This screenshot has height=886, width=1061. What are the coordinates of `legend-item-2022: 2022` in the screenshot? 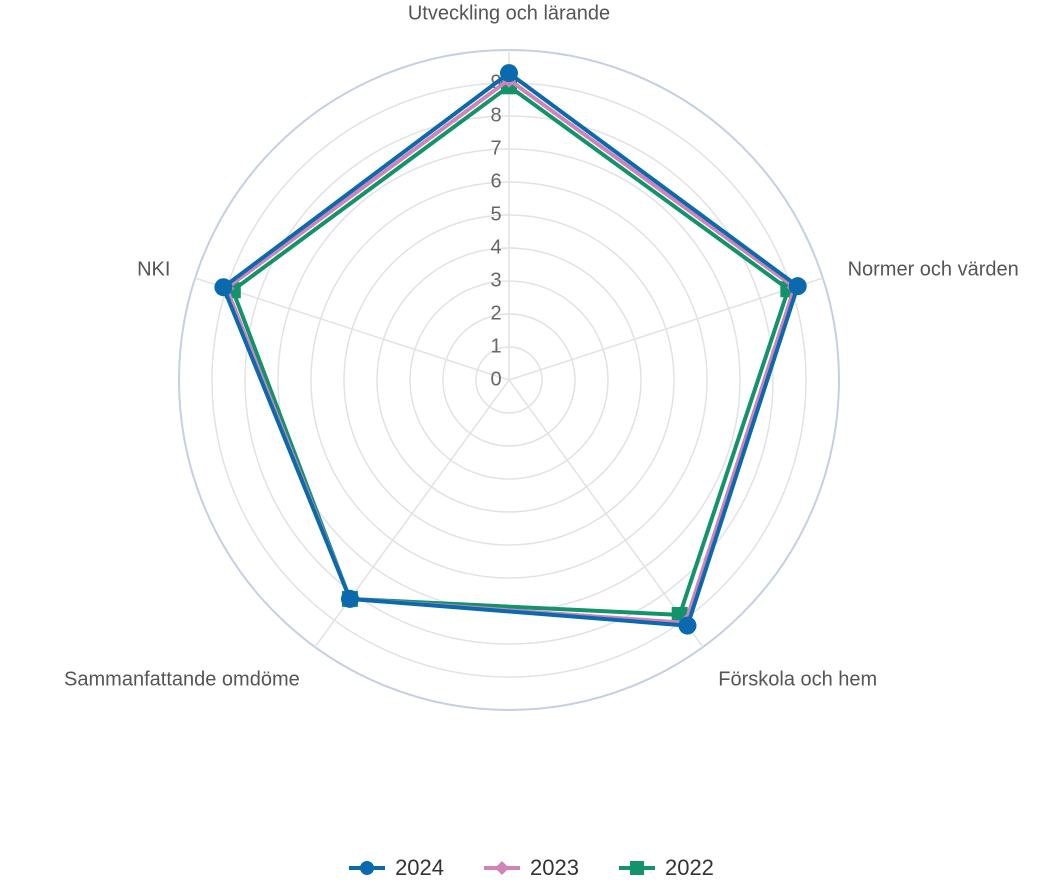 It's located at (665, 868).